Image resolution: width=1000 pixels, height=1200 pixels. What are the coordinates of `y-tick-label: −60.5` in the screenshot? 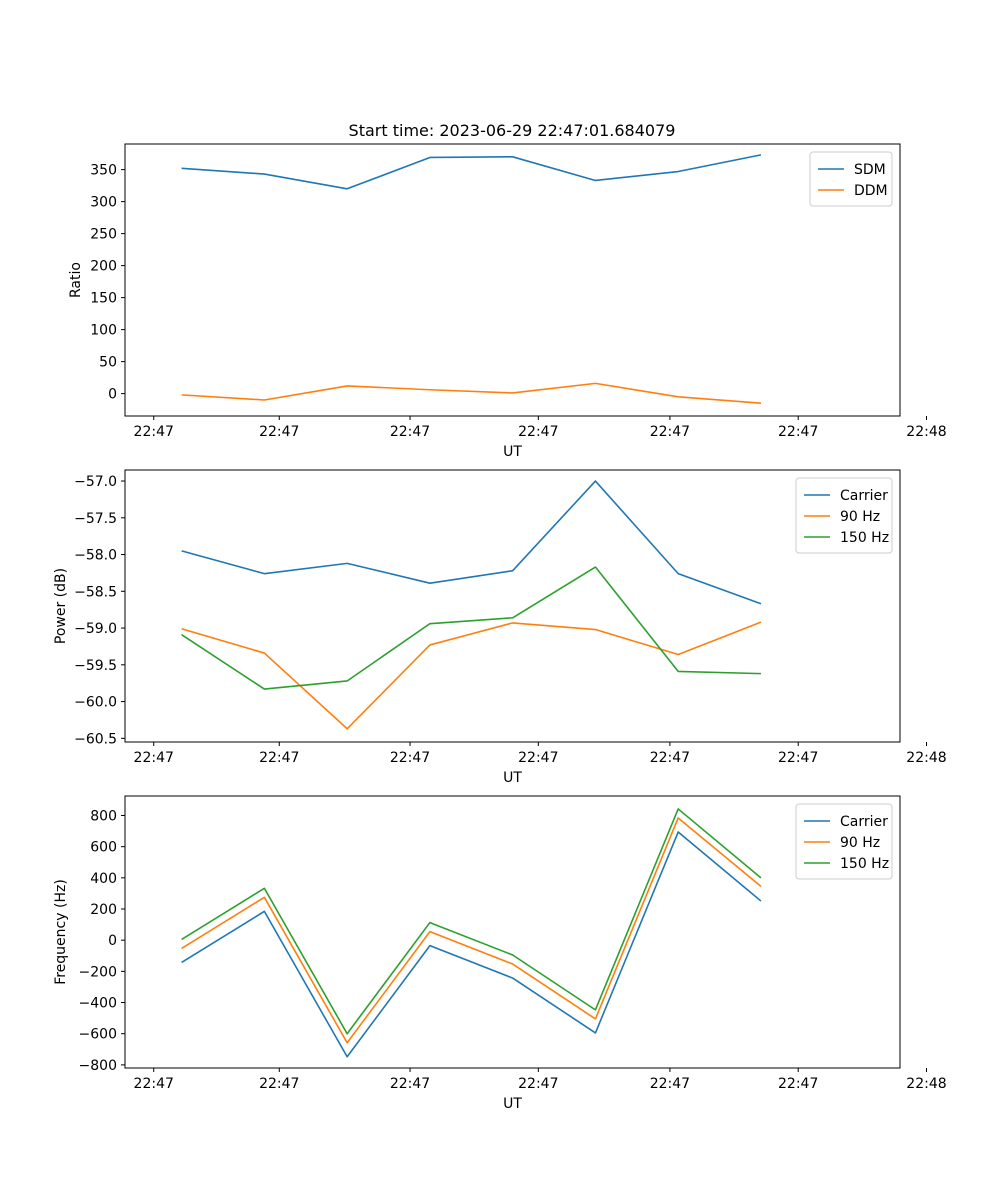 It's located at (95, 739).